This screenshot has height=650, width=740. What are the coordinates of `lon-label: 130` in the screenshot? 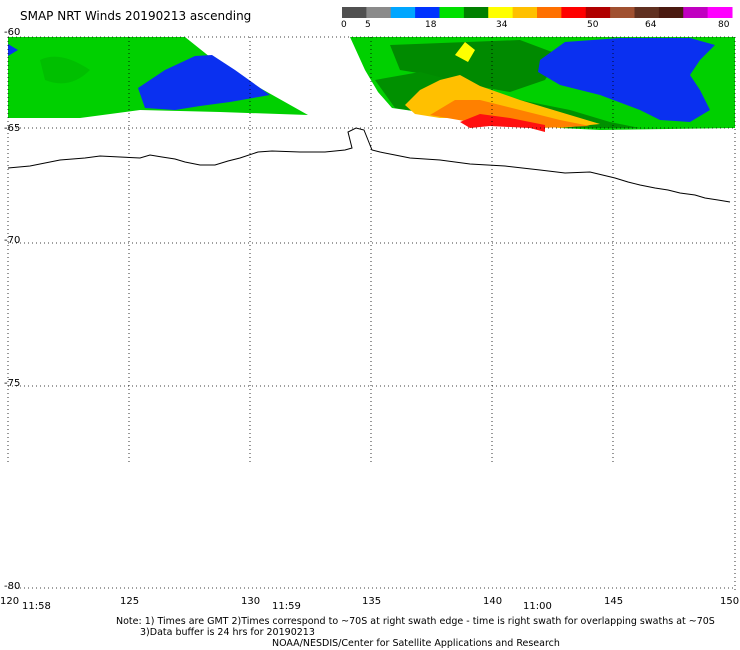 It's located at (251, 601).